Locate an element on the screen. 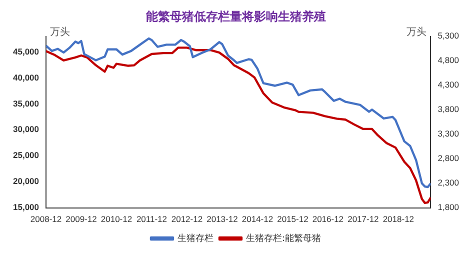 The height and width of the screenshot is (261, 474). x-tick-label: 2016-12 is located at coordinates (328, 219).